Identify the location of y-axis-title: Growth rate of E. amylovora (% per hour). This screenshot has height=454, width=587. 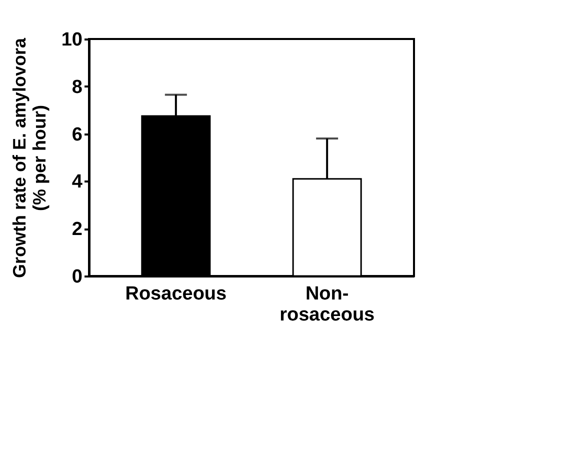
(29, 157).